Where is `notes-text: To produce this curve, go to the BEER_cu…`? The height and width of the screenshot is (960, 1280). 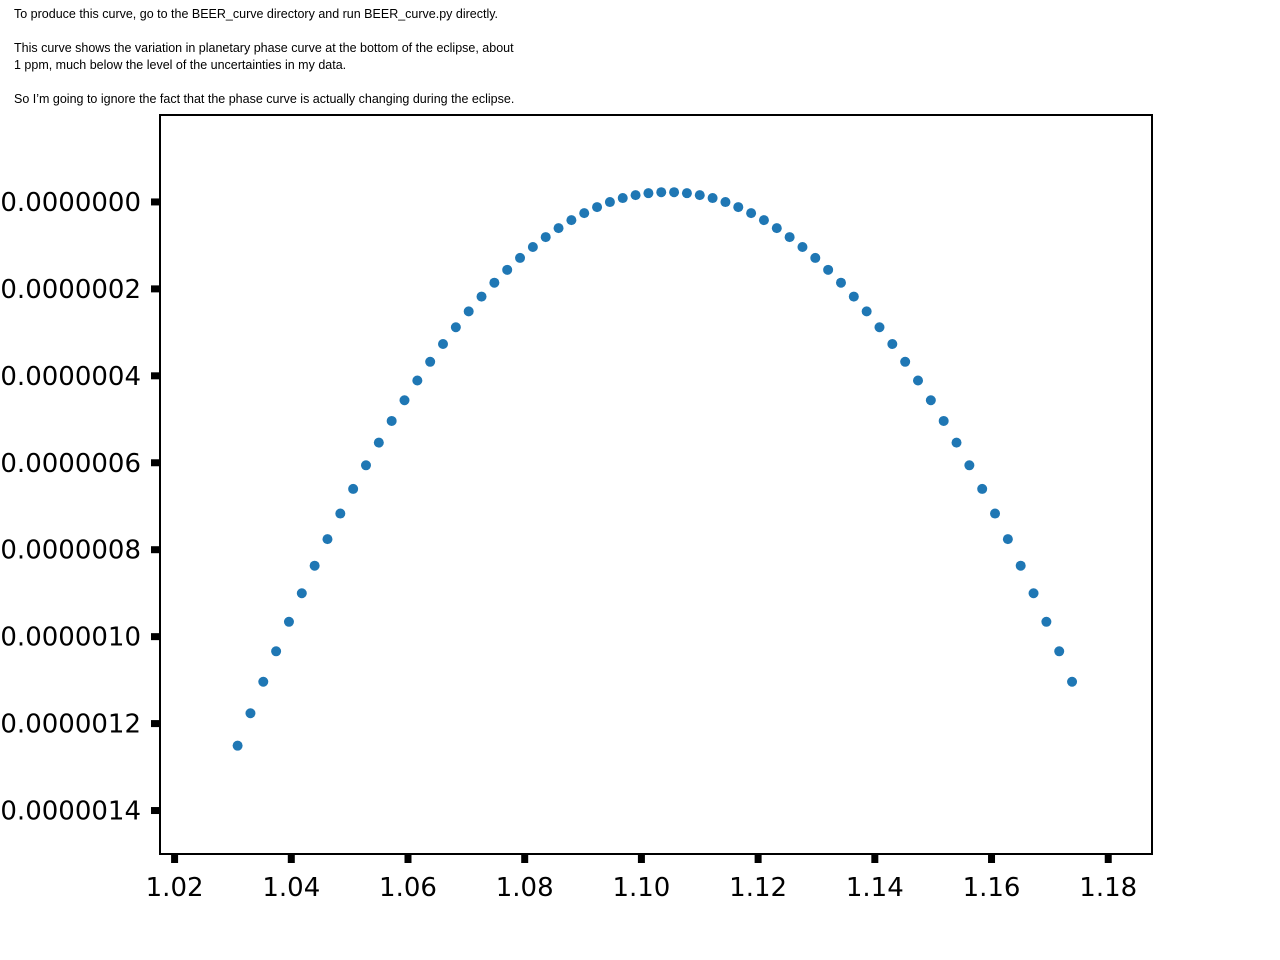
notes-text: To produce this curve, go to the BEER_cu… is located at coordinates (314, 57).